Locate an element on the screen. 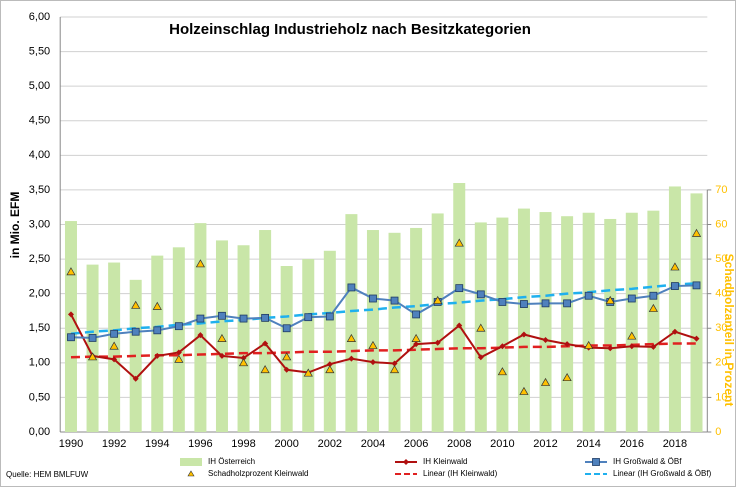  y2-tick-label: 30 is located at coordinates (721, 328).